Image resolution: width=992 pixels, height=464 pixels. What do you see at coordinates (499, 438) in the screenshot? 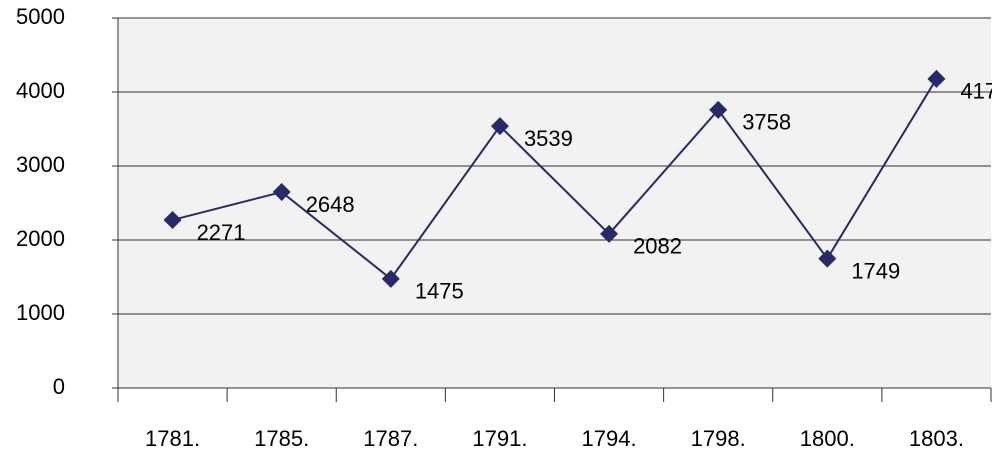
I see `x-tick-label: 1791.` at bounding box center [499, 438].